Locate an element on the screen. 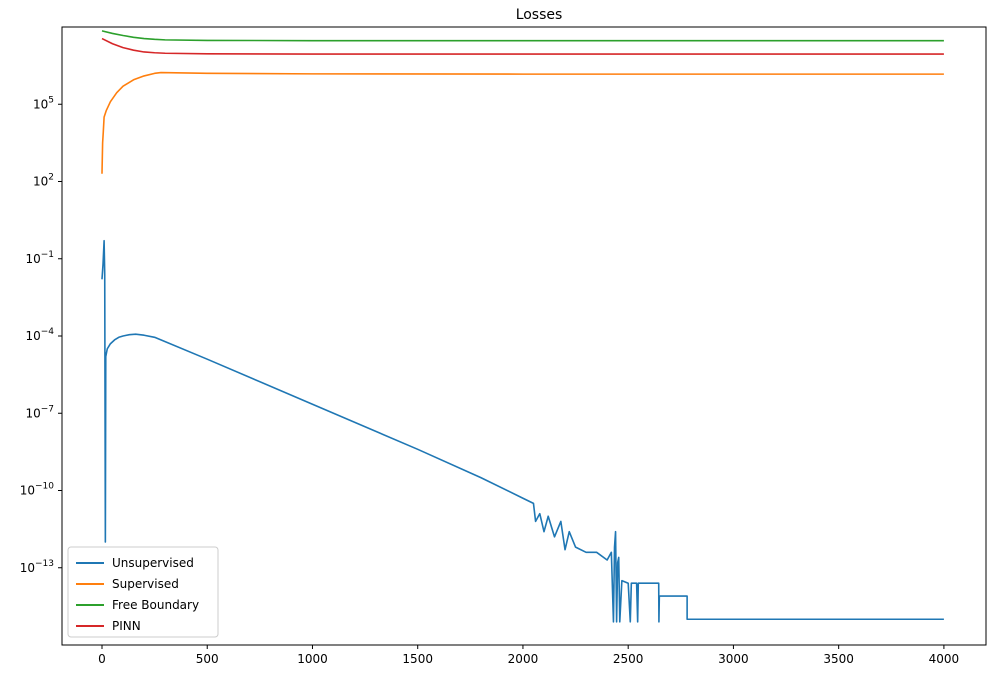 This screenshot has height=680, width=999. chart-title: Losses is located at coordinates (539, 15).